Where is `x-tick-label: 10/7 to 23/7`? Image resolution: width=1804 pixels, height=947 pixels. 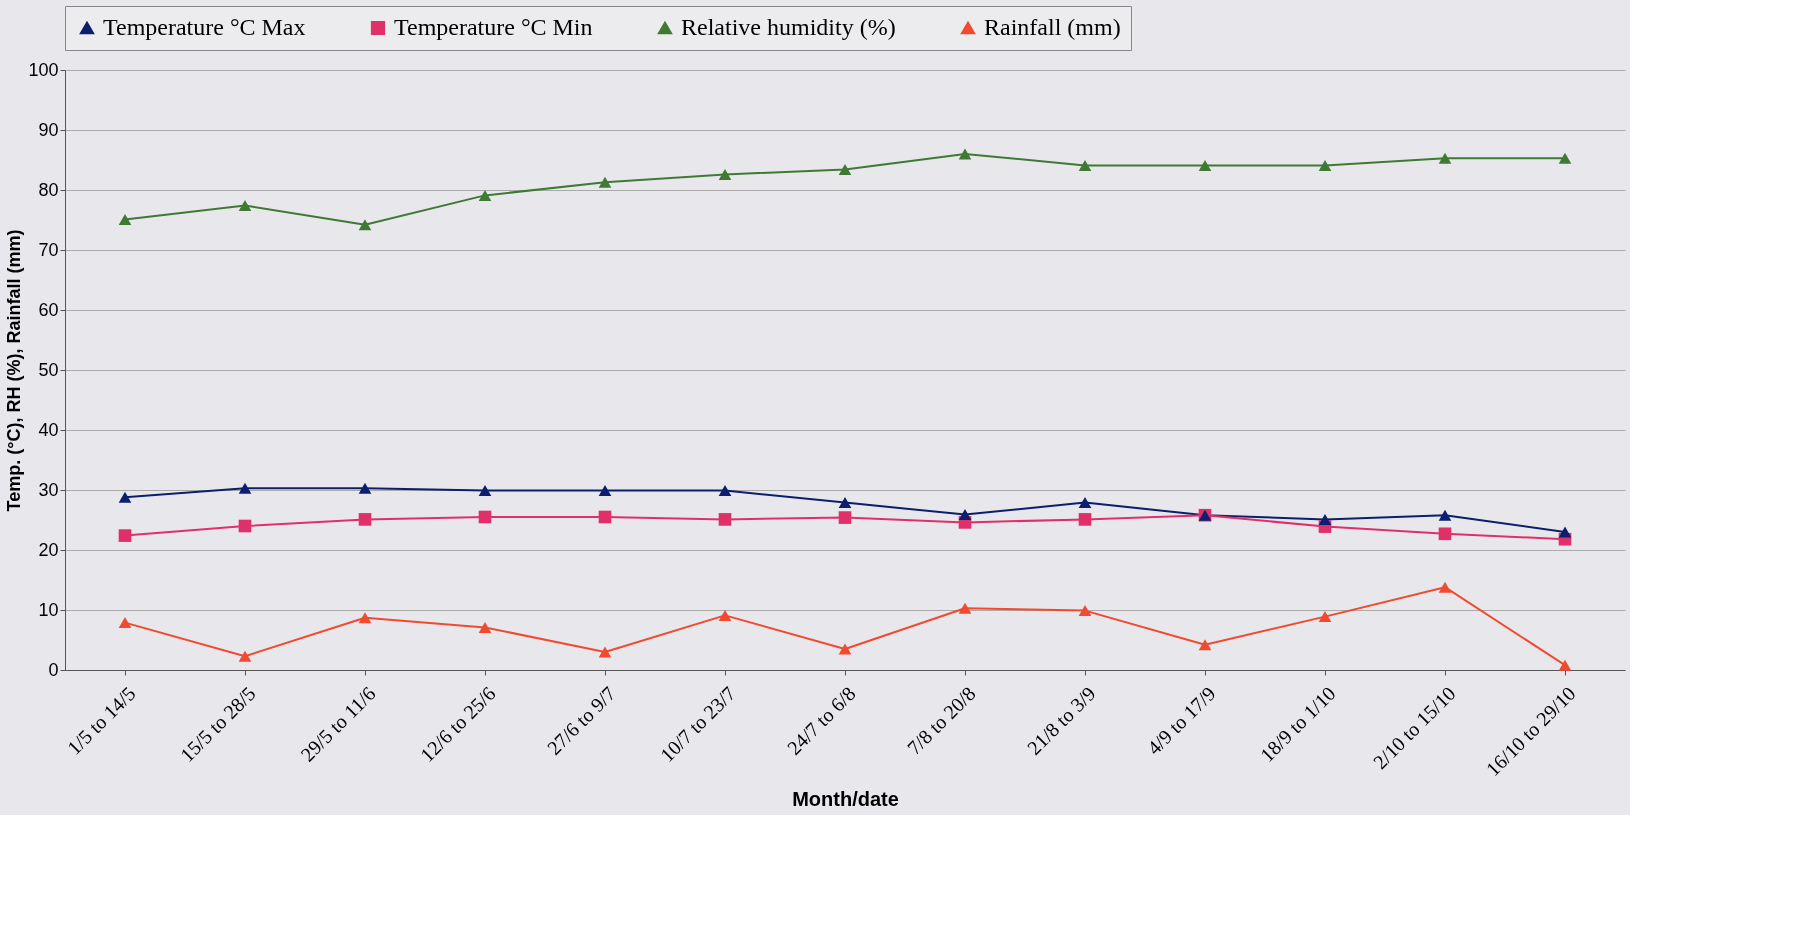 x-tick-label: 10/7 to 23/7 is located at coordinates (697, 724).